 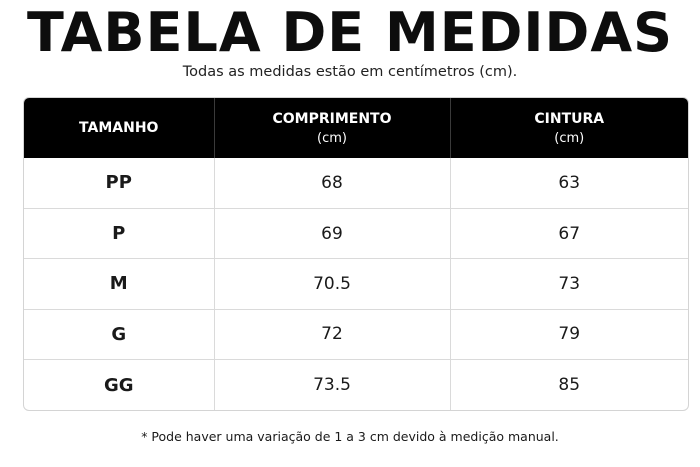 I want to click on comprimento-cell: 72, so click(x=331, y=334).